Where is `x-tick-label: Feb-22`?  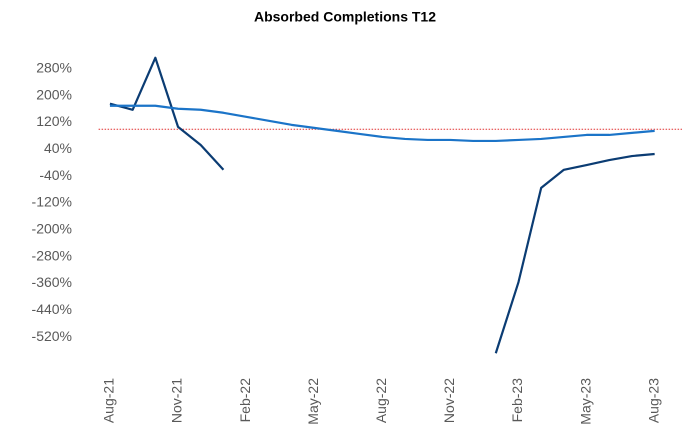 x-tick-label: Feb-22 is located at coordinates (245, 400).